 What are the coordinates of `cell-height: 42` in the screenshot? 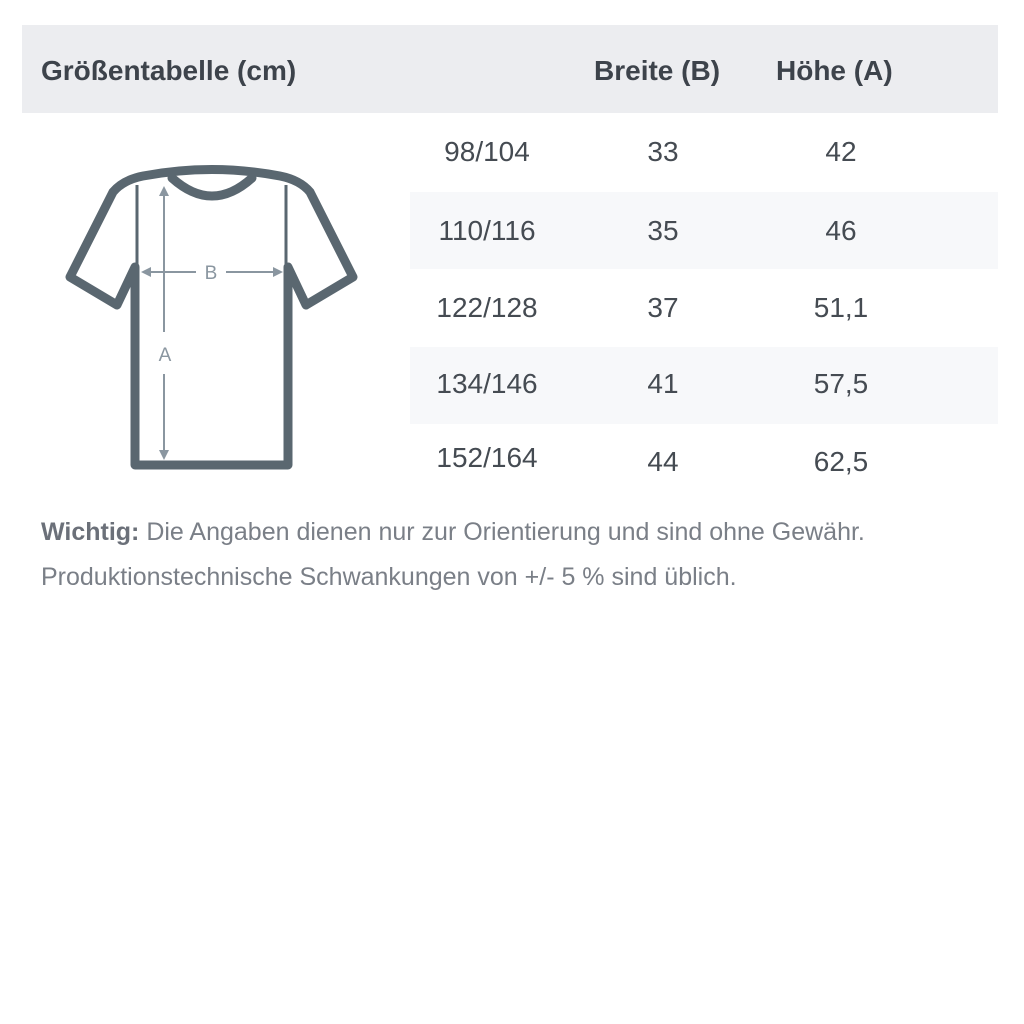 It's located at (841, 151).